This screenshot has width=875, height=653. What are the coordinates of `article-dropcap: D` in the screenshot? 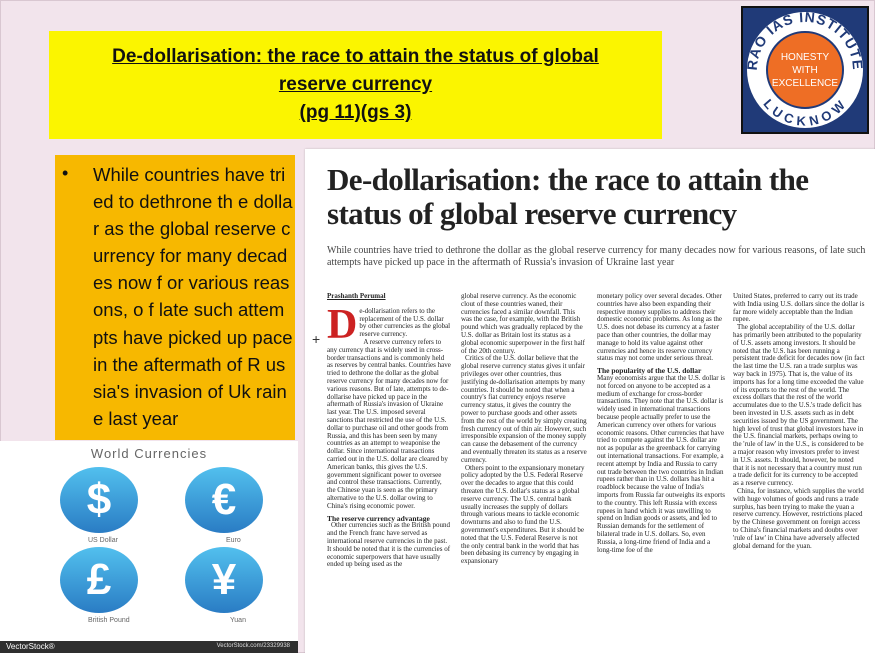 It's located at (342, 324).